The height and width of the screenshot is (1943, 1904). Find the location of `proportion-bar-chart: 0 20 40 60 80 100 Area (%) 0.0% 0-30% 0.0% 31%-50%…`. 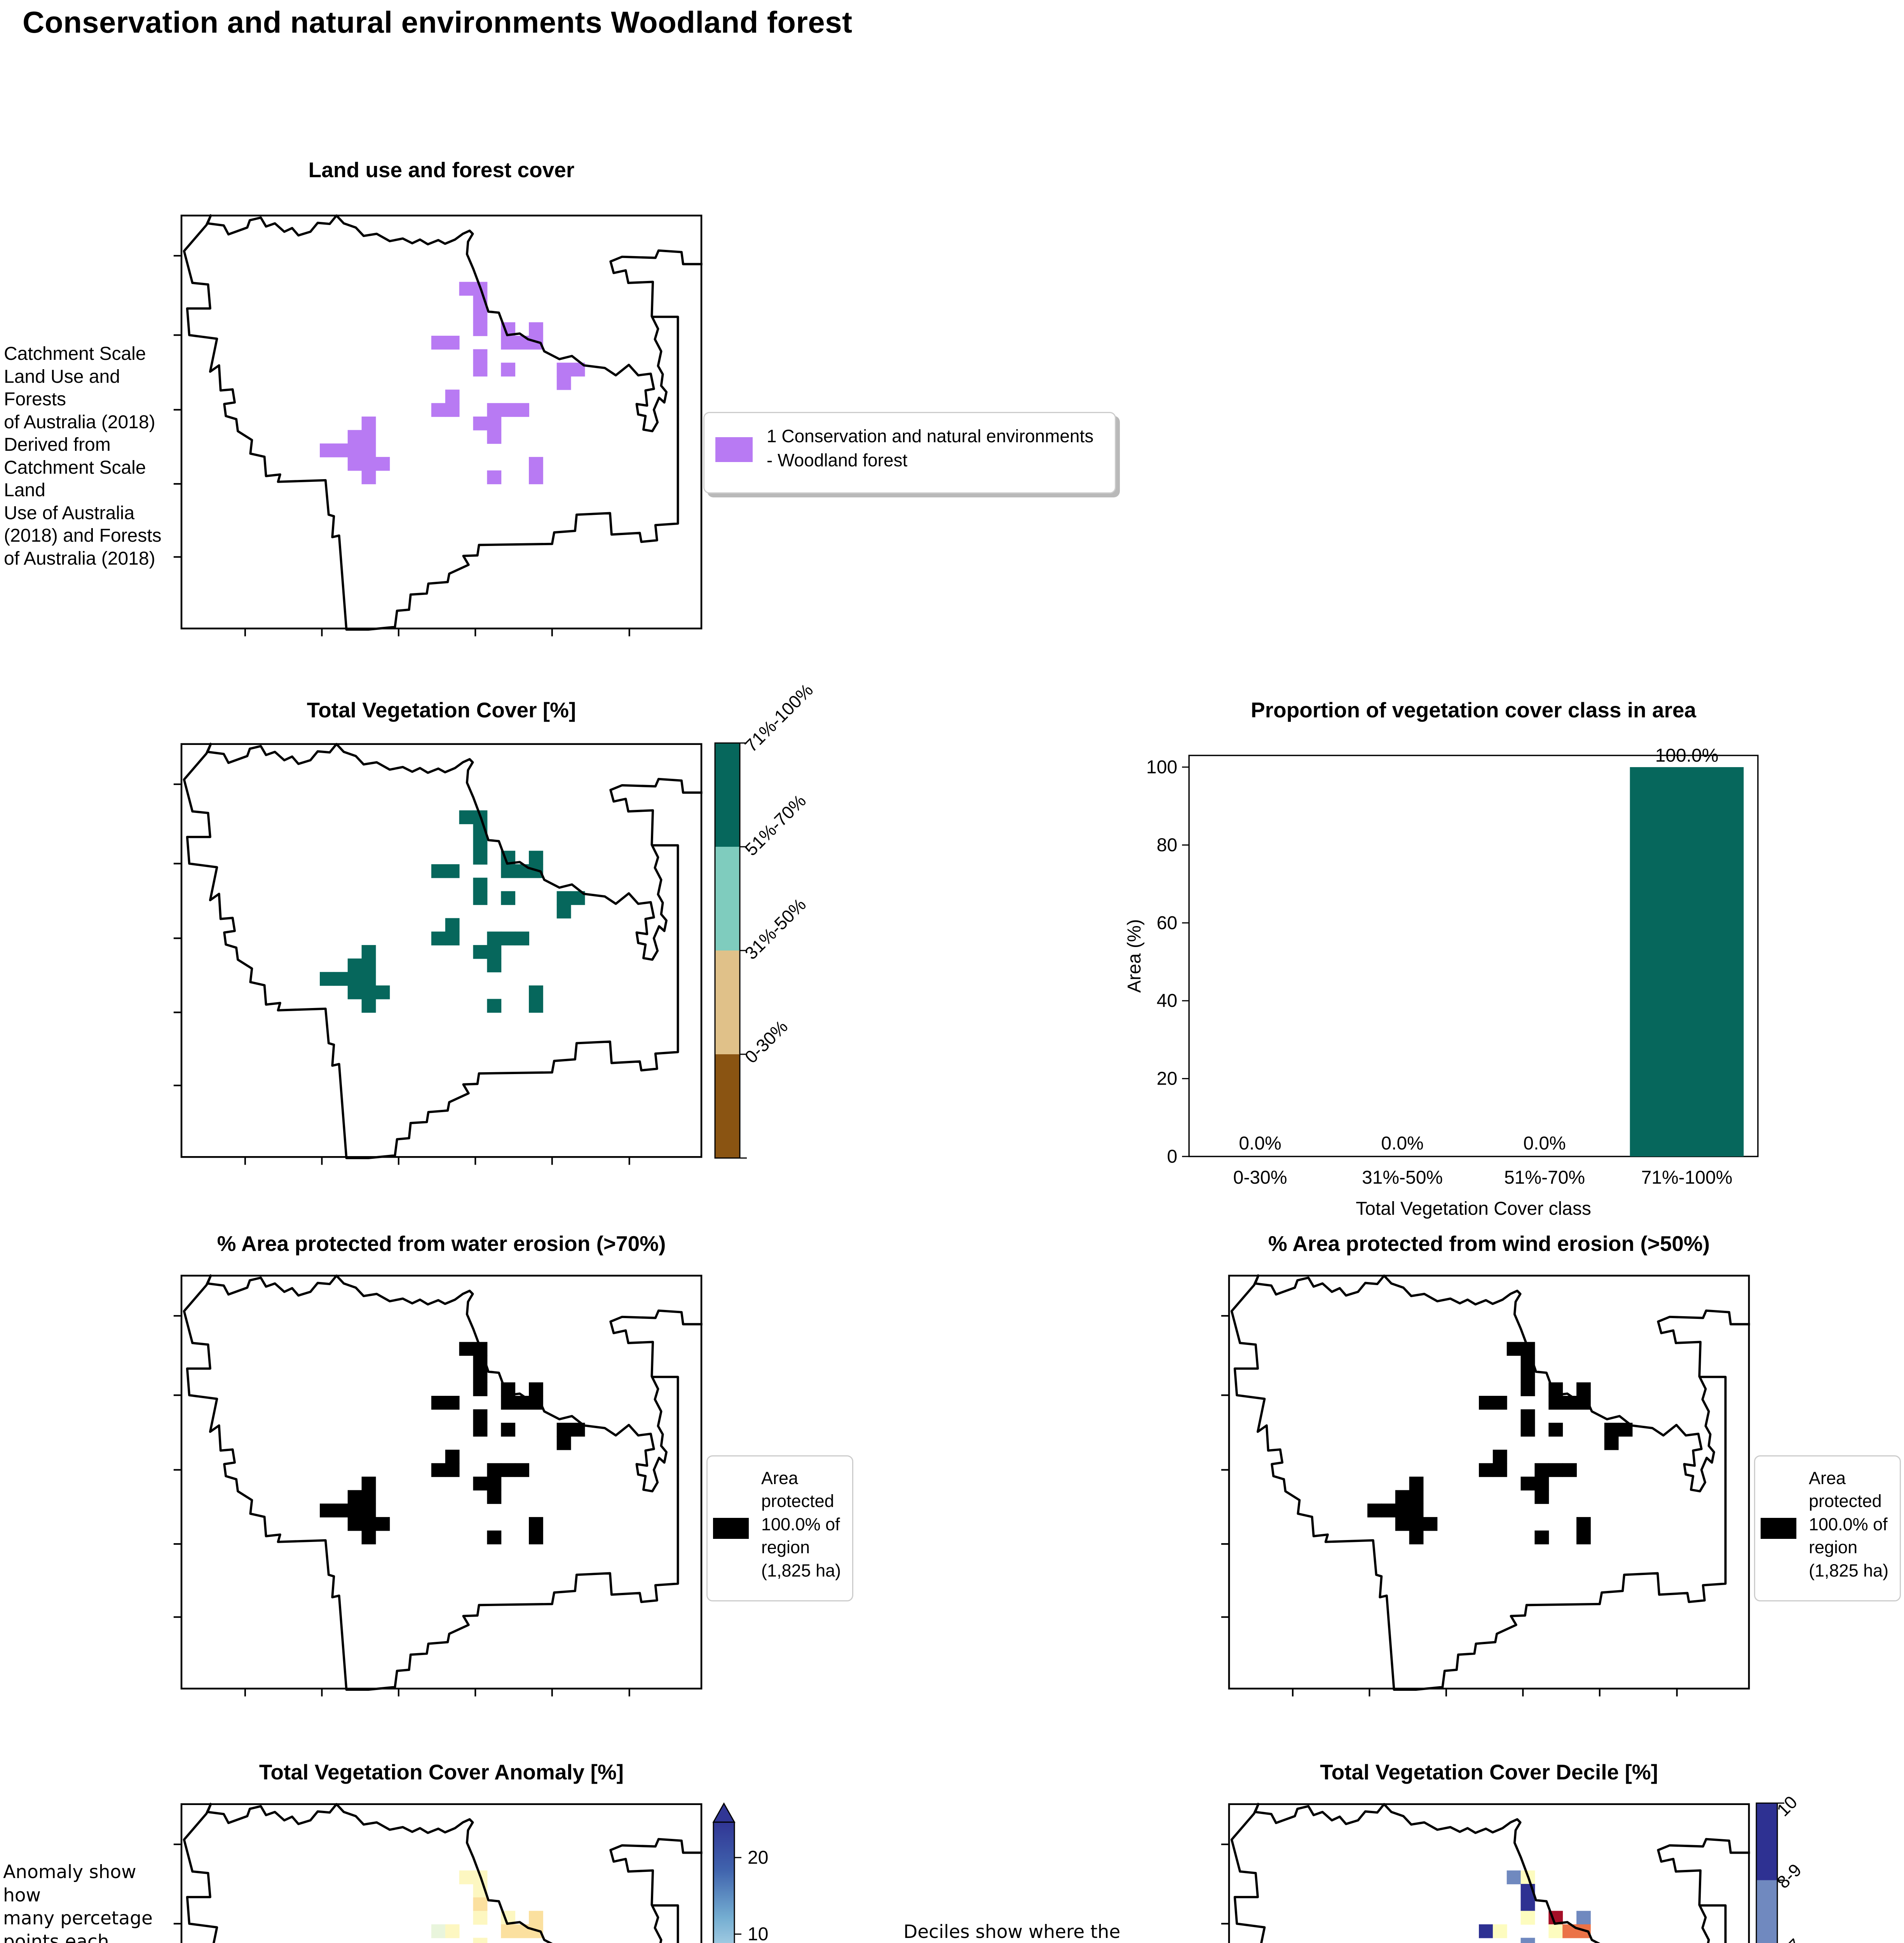

proportion-bar-chart: 0 20 40 60 80 100 Area (%) 0.0% 0-30% 0.0% 31%-50%… is located at coordinates (1442, 982).